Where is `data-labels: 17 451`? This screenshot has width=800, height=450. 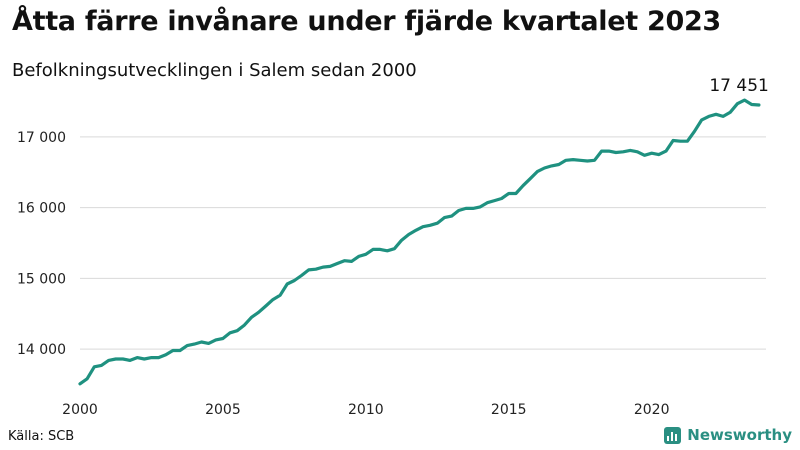
data-labels: 17 451 is located at coordinates (738, 86).